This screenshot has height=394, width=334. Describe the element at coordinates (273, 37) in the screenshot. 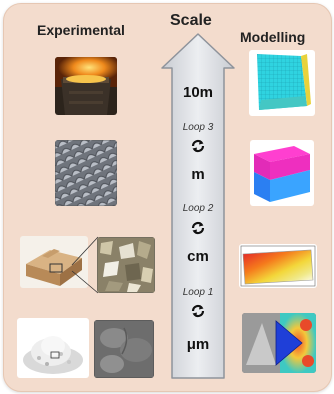

I see `modelling-heading: Modelling` at that location.